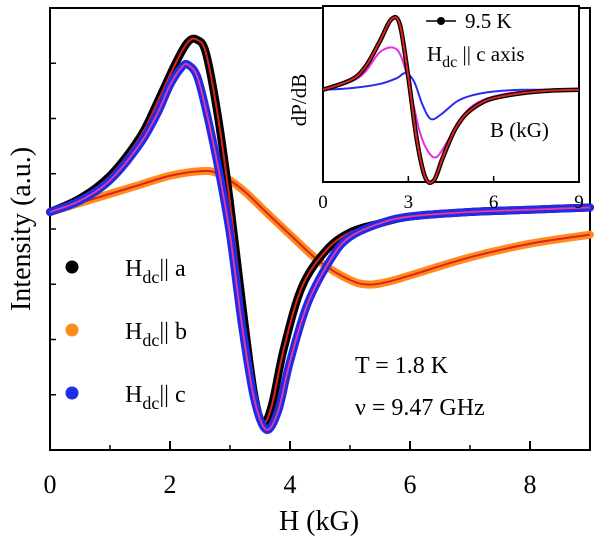  Describe the element at coordinates (72, 267) in the screenshot. I see `legend-marker-a` at that location.